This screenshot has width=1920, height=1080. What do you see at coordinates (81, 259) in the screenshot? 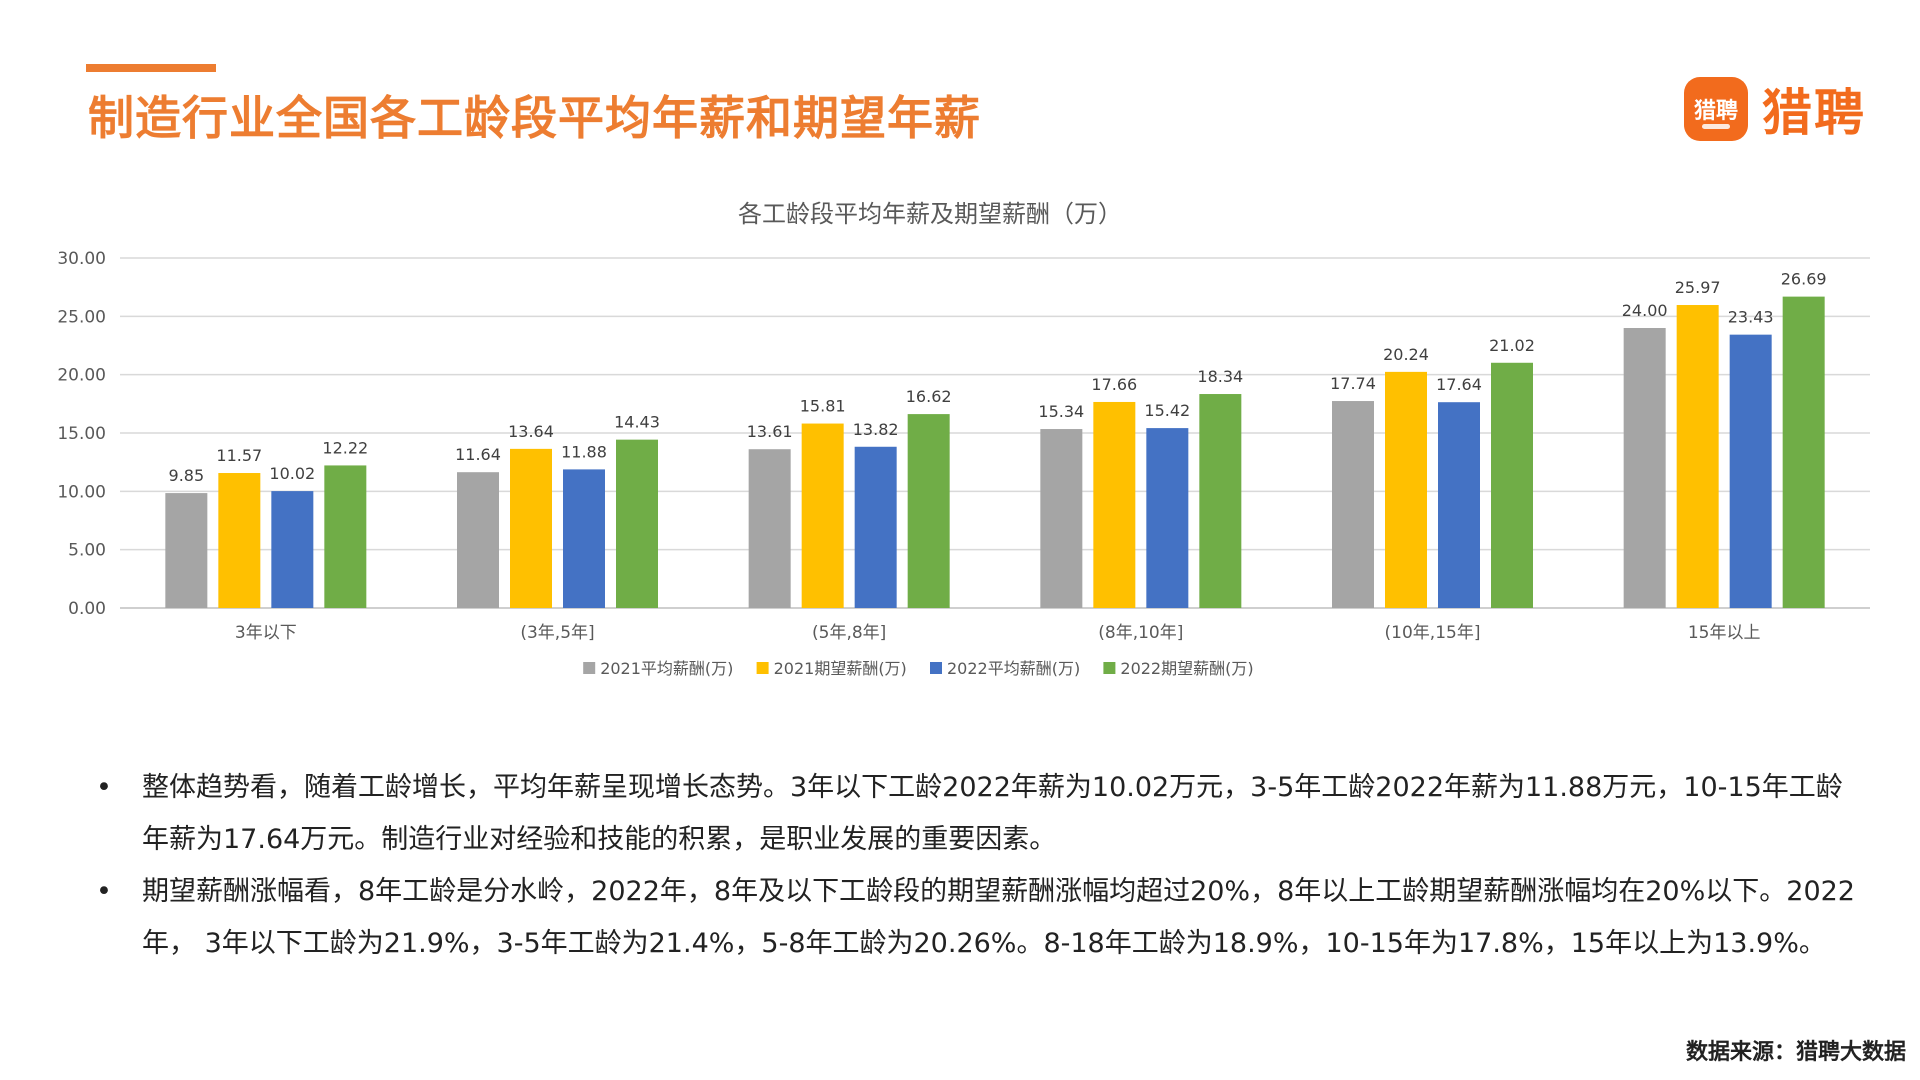
I see `y-tick-label: 30.00` at bounding box center [81, 259].